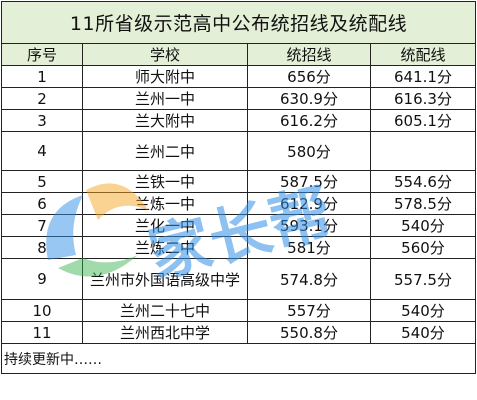 Image resolution: width=477 pixels, height=400 pixels. I want to click on row-tongzhao: 612.9分, so click(309, 203).